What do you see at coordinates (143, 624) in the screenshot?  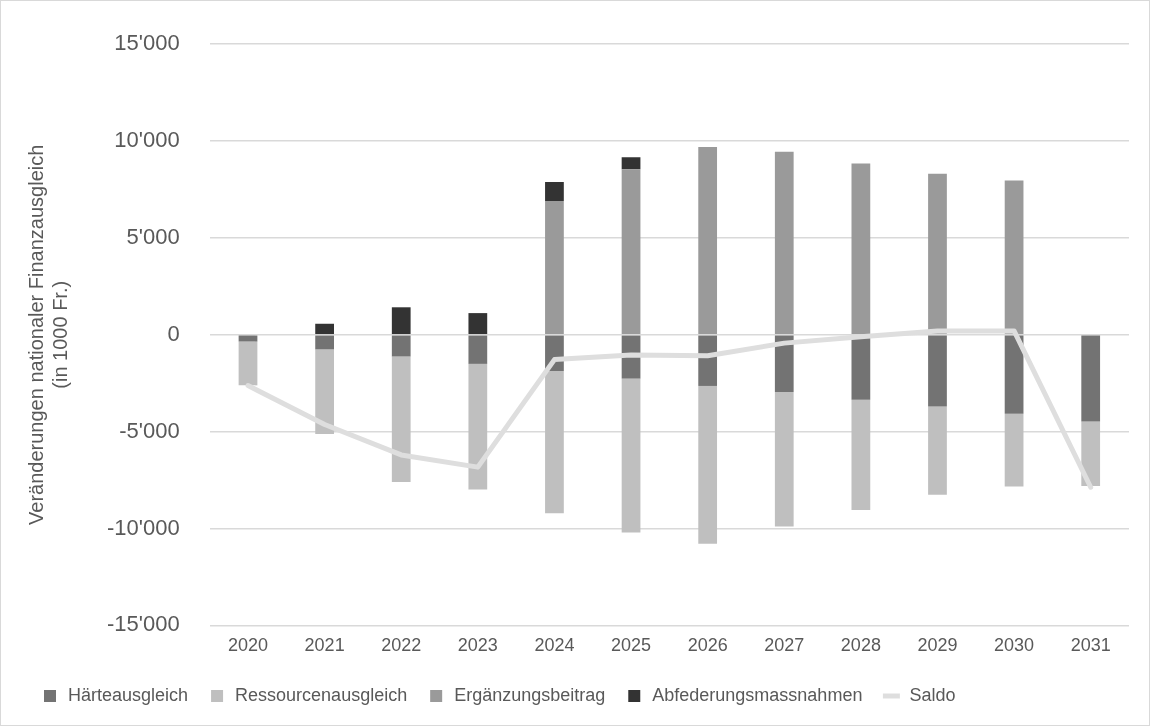 I see `y-tick-label: -15'000` at bounding box center [143, 624].